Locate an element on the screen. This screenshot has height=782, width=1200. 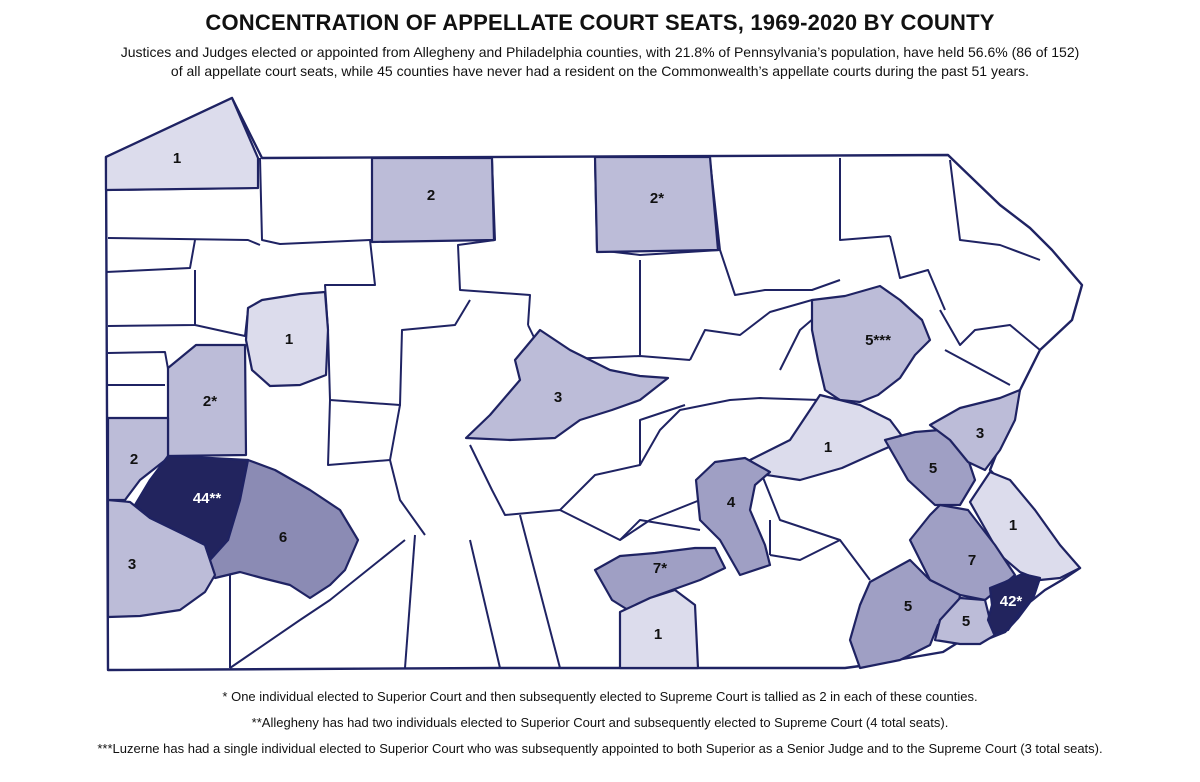
label-lehigh: 5 is located at coordinates (933, 468).